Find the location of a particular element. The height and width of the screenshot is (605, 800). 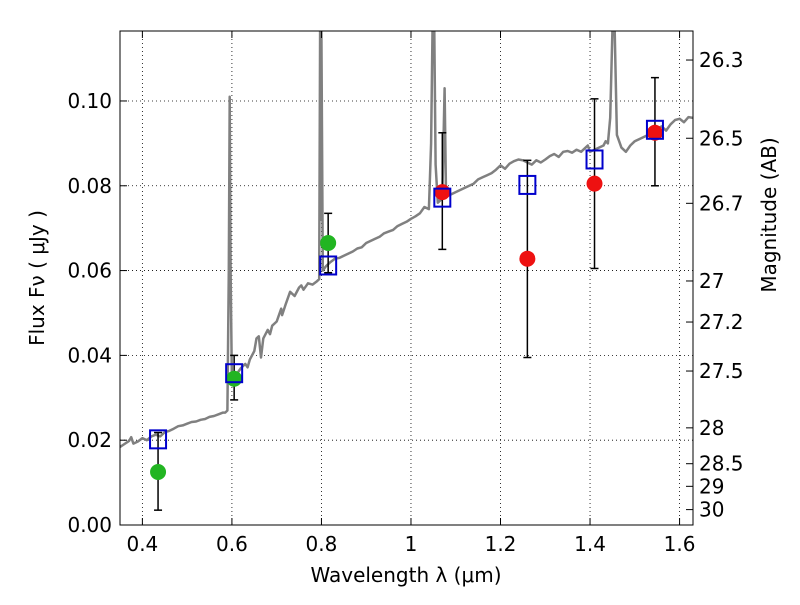

x-axis-title: Wavelength λ (μm) is located at coordinates (405, 575).